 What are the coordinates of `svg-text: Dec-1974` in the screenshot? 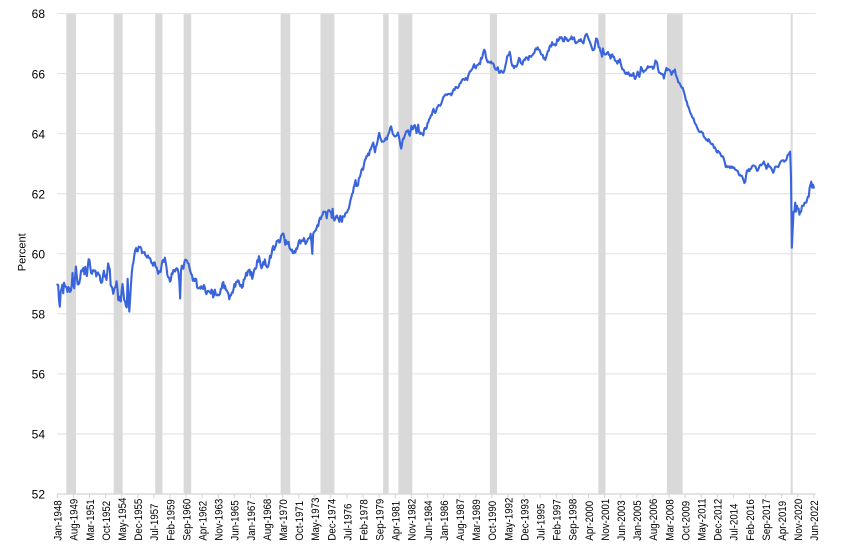 It's located at (332, 520).